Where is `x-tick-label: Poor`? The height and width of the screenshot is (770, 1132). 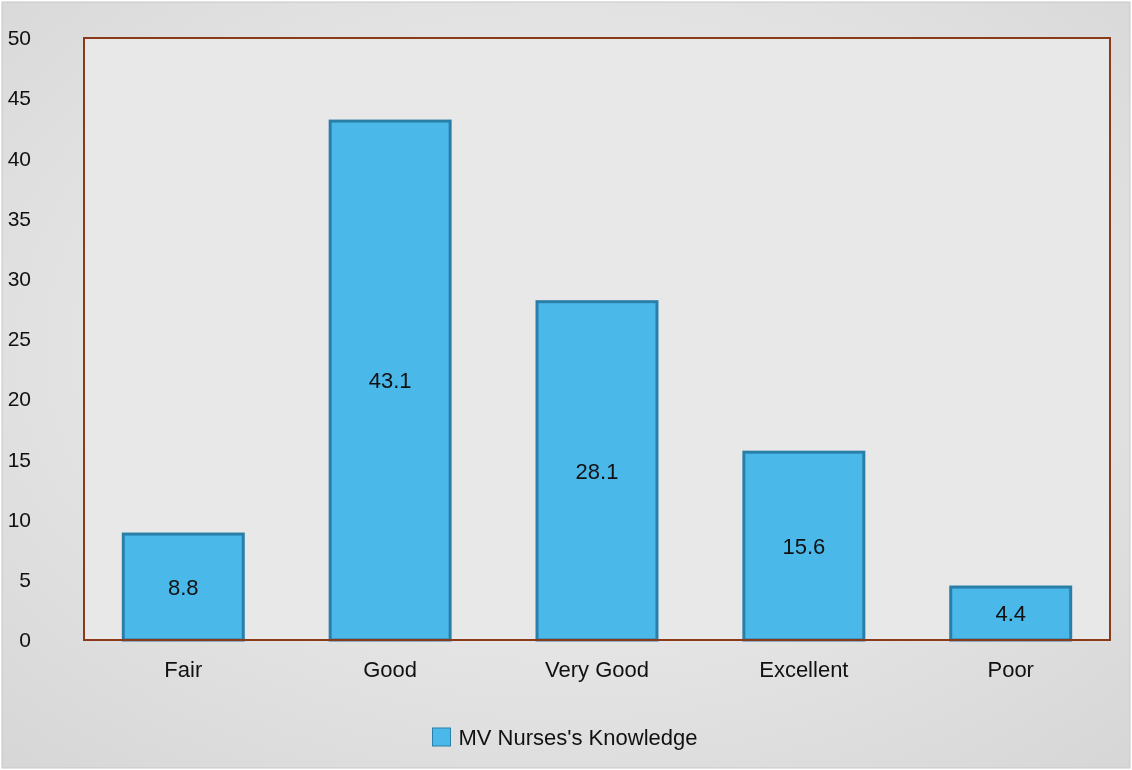 x-tick-label: Poor is located at coordinates (1010, 669).